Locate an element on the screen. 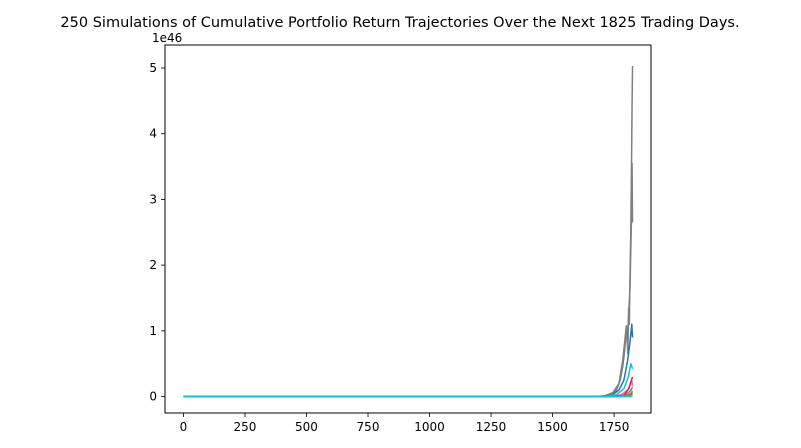 This screenshot has height=448, width=801. x-tick-label: 500 is located at coordinates (306, 427).